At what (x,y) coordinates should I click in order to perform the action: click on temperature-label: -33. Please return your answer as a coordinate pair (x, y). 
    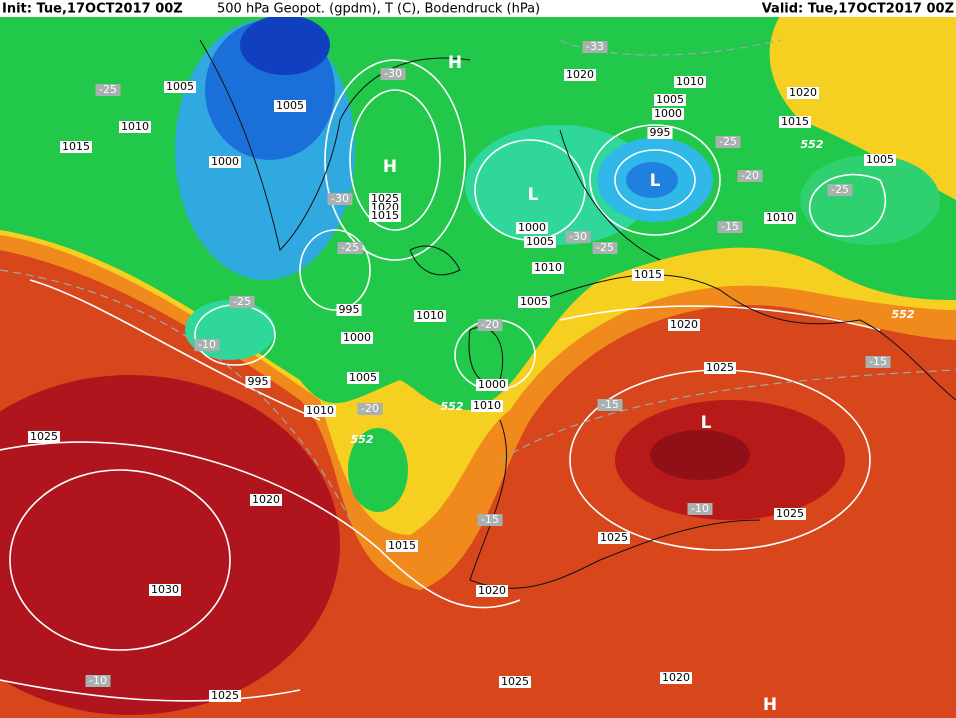
    Looking at the image, I should click on (595, 46).